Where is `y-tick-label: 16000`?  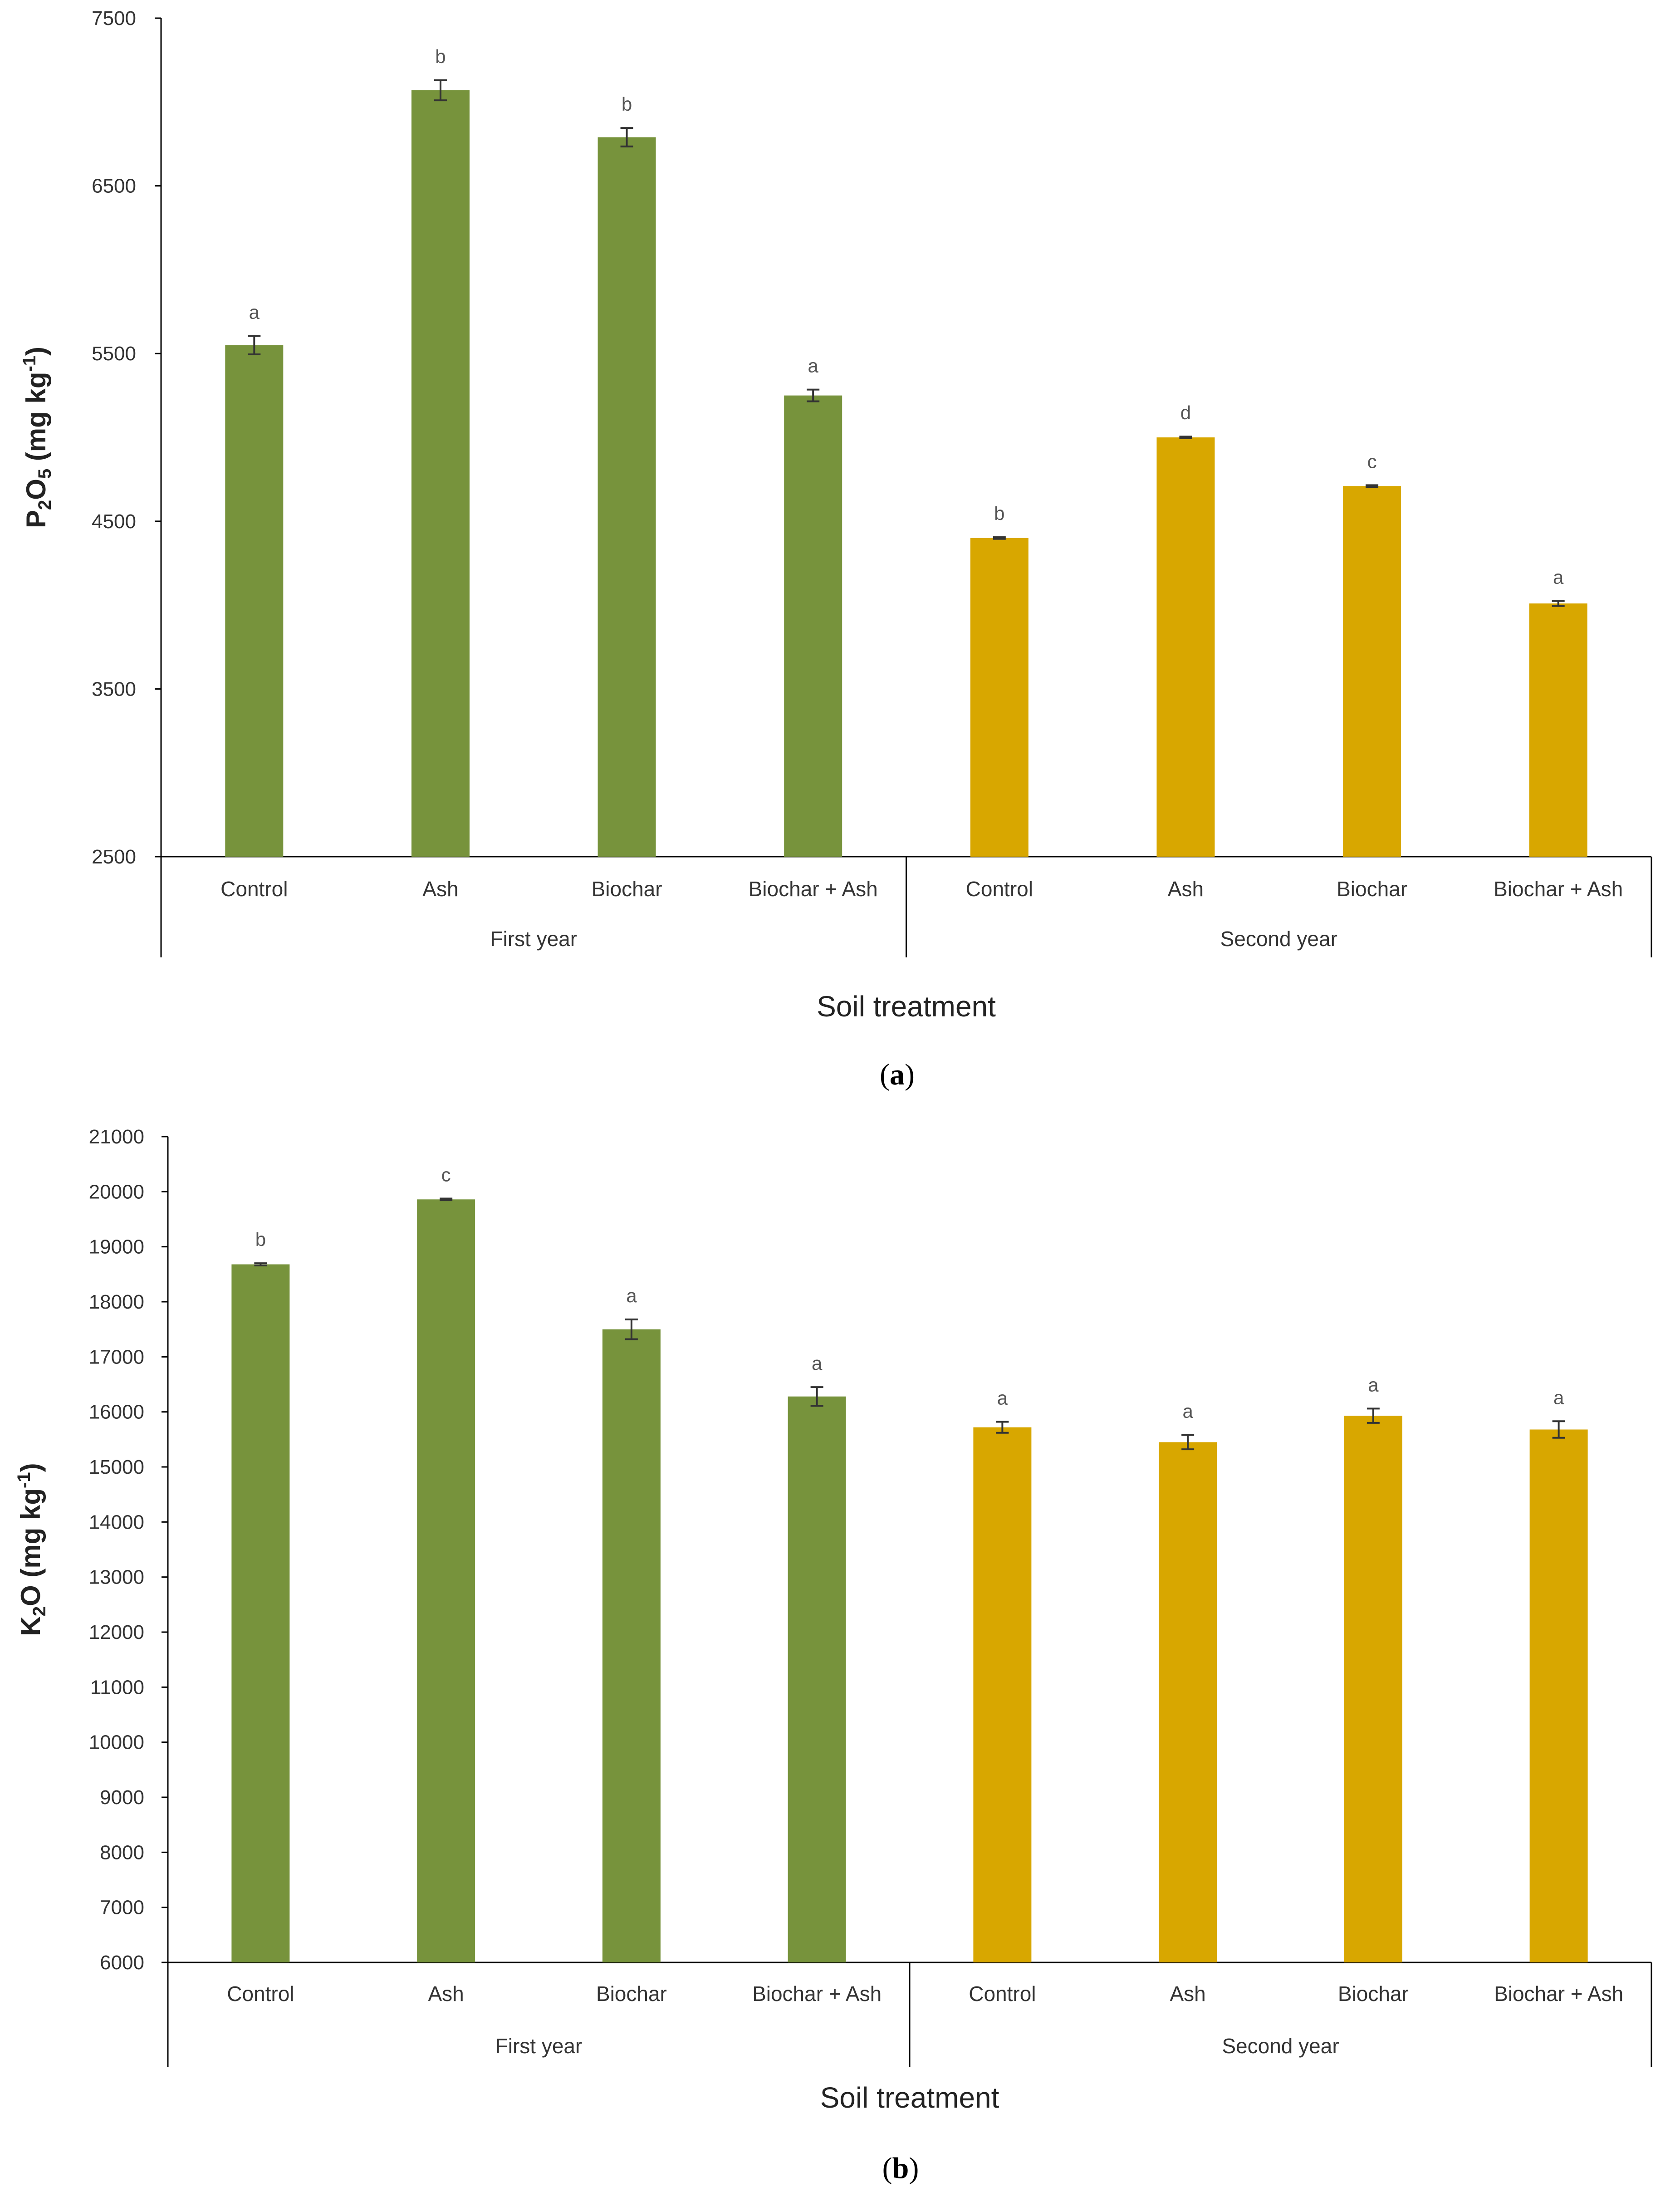
y-tick-label: 16000 is located at coordinates (116, 1412).